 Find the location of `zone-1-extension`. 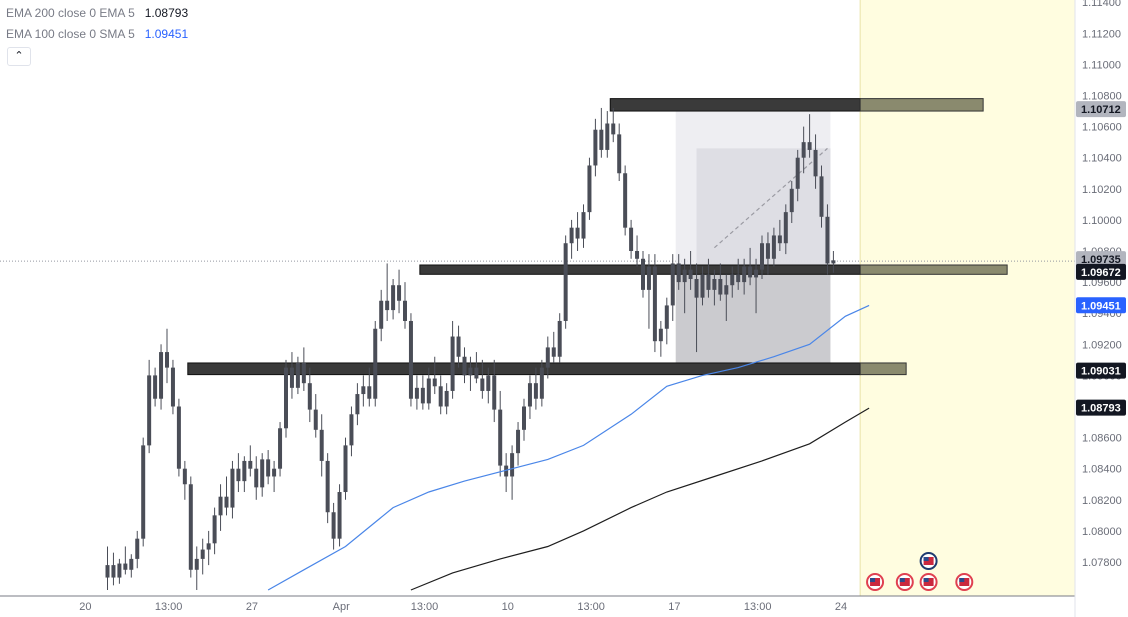

zone-1-extension is located at coordinates (921, 105).